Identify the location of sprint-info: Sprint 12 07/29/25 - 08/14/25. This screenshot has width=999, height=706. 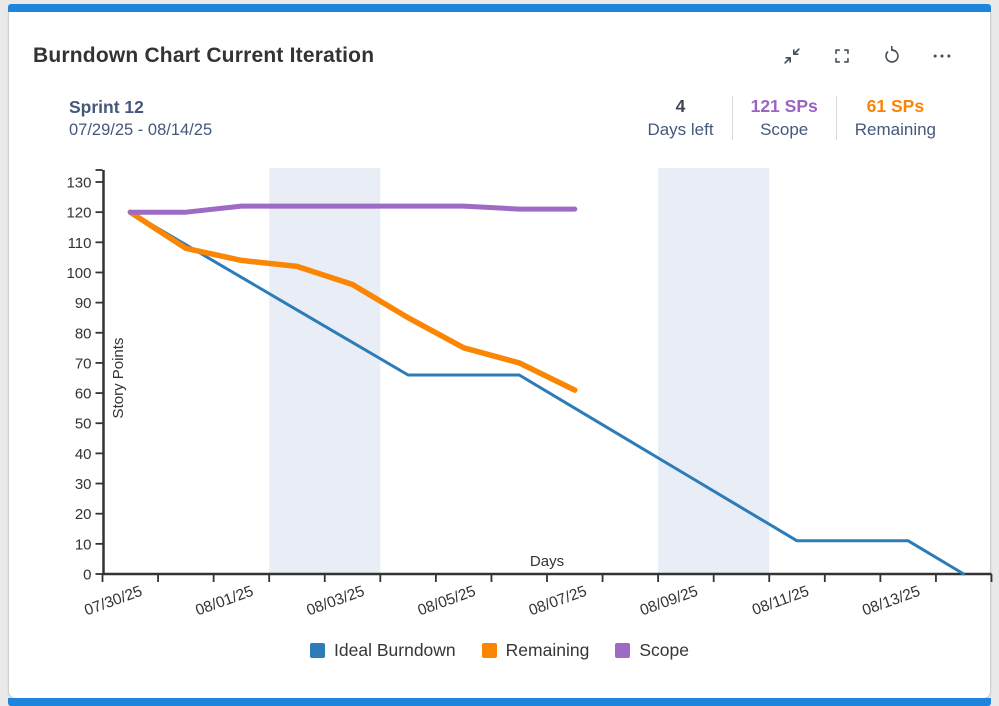
(140, 118).